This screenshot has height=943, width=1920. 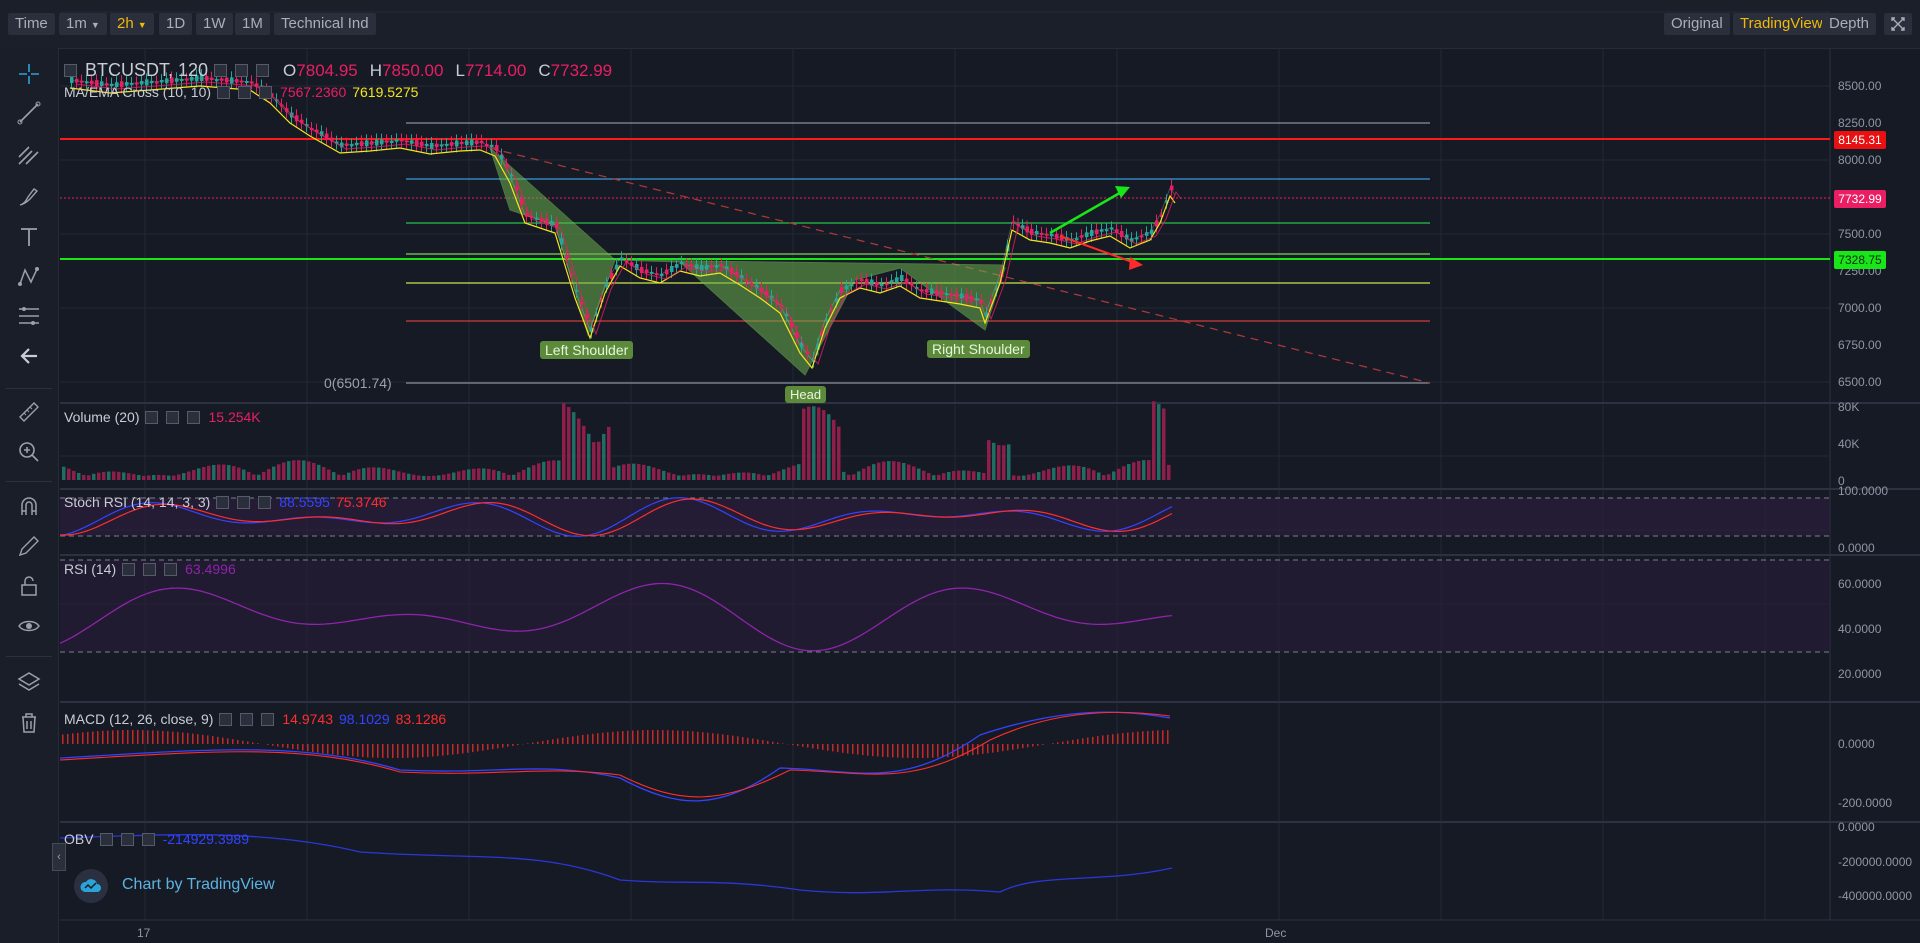 I want to click on remove-drawings-tool, so click(x=29, y=723).